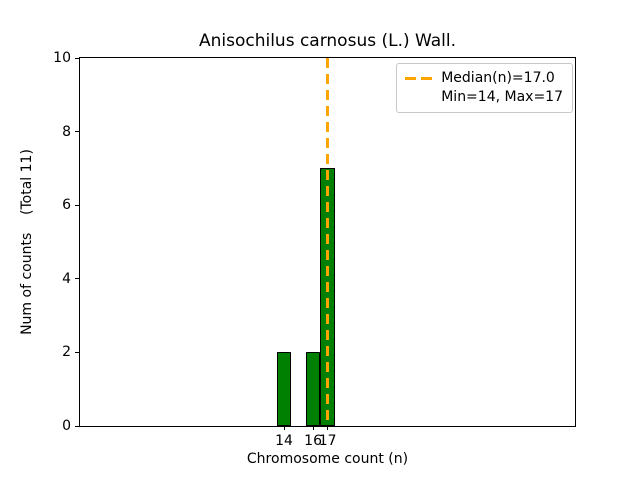 This screenshot has height=480, width=640. Describe the element at coordinates (66, 352) in the screenshot. I see `y-tick-label: 2` at that location.